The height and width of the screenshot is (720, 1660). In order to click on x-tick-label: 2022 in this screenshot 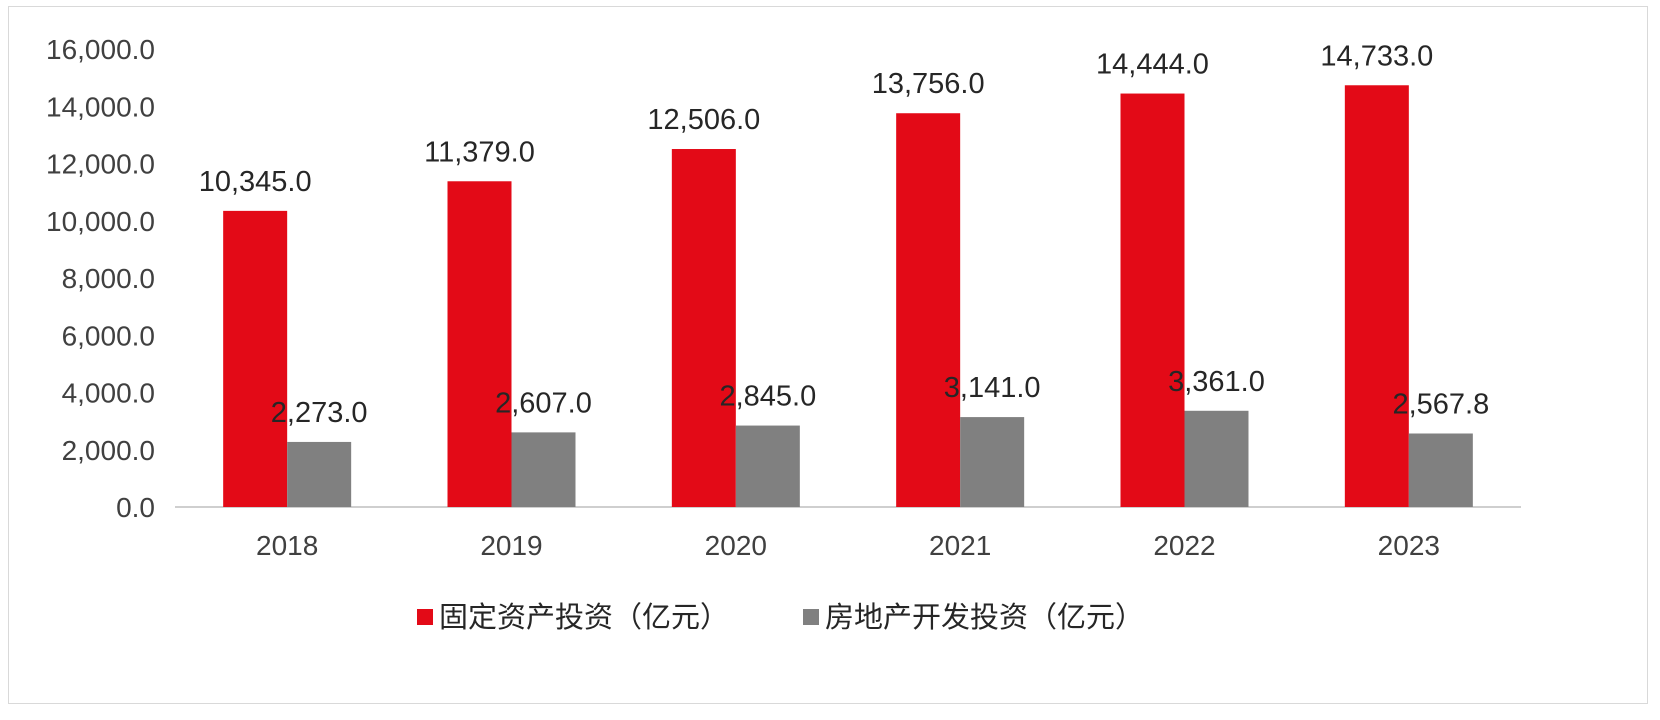, I will do `click(1184, 545)`.